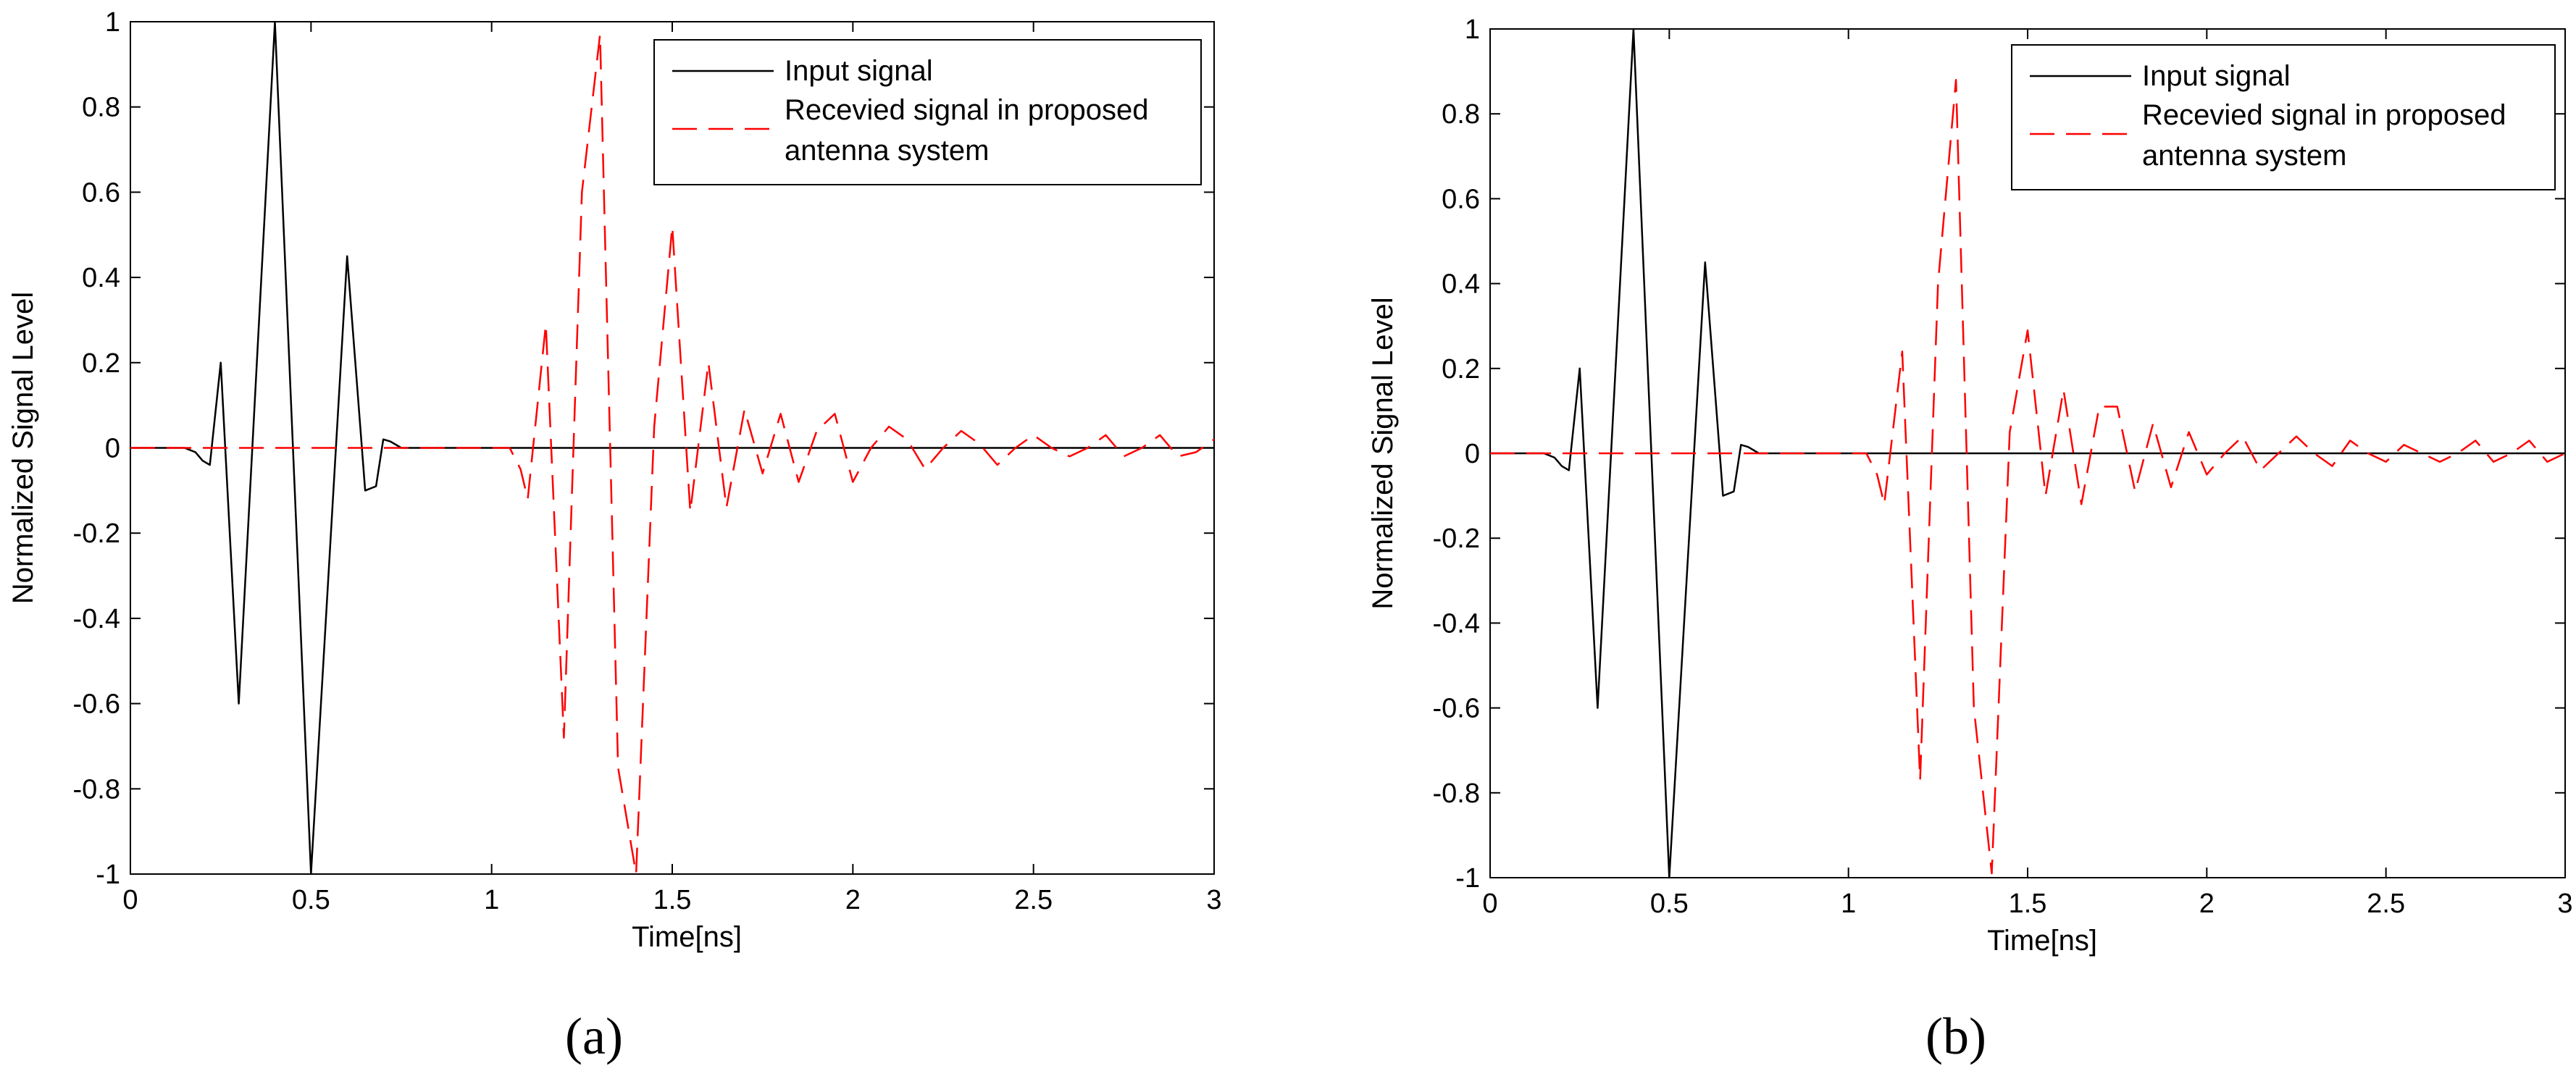 The image size is (2576, 1079). What do you see at coordinates (594, 1036) in the screenshot?
I see `panel-label-a: (a)` at bounding box center [594, 1036].